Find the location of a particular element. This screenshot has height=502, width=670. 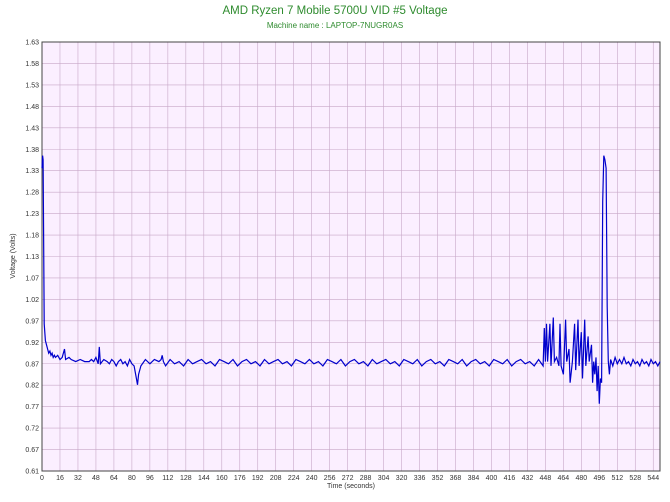

y-tick-label: 1.43 is located at coordinates (32, 128).